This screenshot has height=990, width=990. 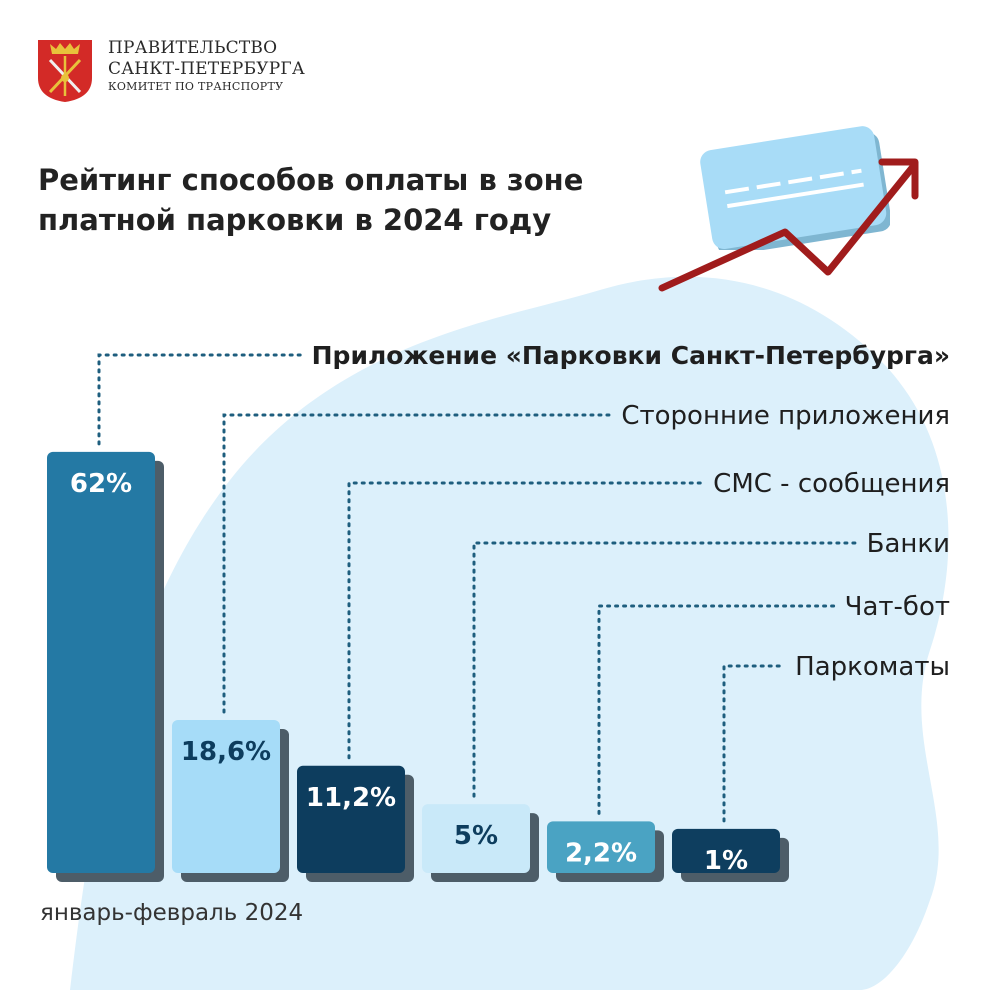 What do you see at coordinates (101, 484) in the screenshot?
I see `bar-value-label: 62%` at bounding box center [101, 484].